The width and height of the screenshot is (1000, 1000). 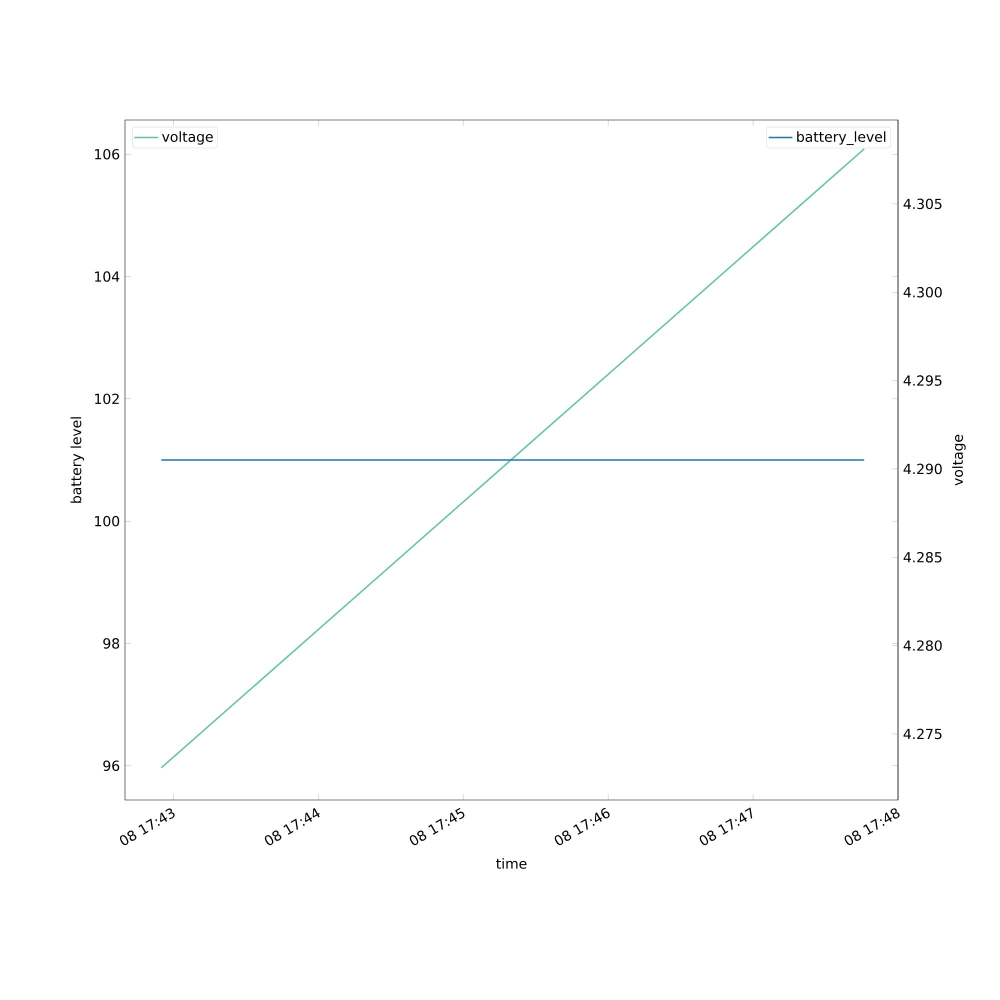 What do you see at coordinates (77, 460) in the screenshot?
I see `y-axis-title: battery level` at bounding box center [77, 460].